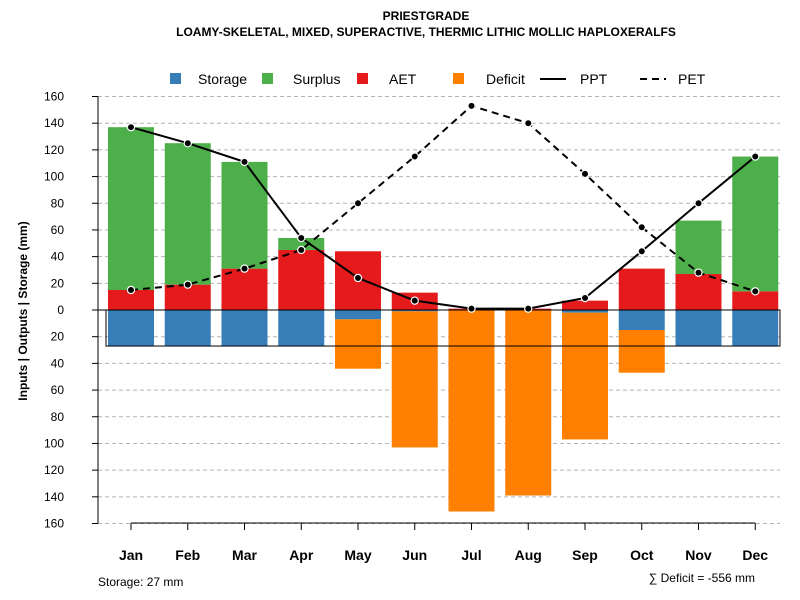  Describe the element at coordinates (58, 283) in the screenshot. I see `y-tick-label: 20` at that location.